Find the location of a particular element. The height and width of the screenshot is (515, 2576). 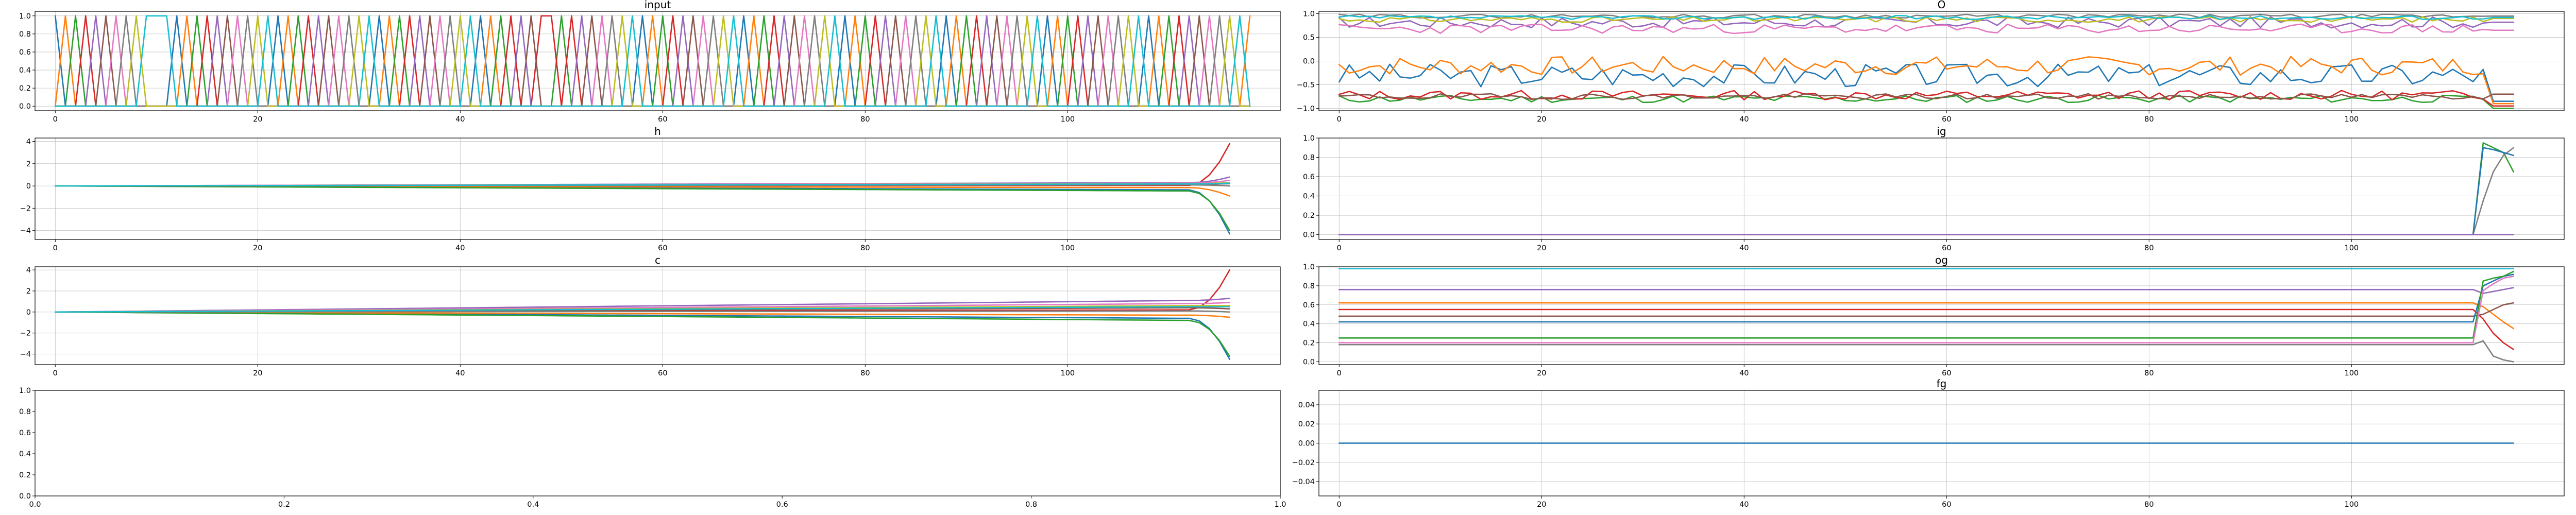

chart-og: 0 20 40 60 80 100 0.0 0.2 0.4 0.6 0.8 1.0 og is located at coordinates (1934, 315).